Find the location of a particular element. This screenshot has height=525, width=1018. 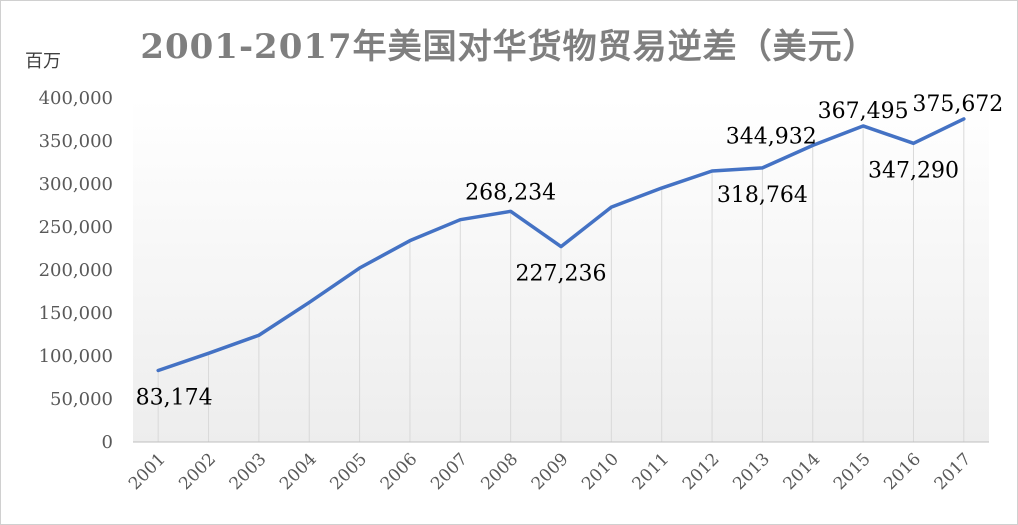

data-label: 268,234 is located at coordinates (510, 192).